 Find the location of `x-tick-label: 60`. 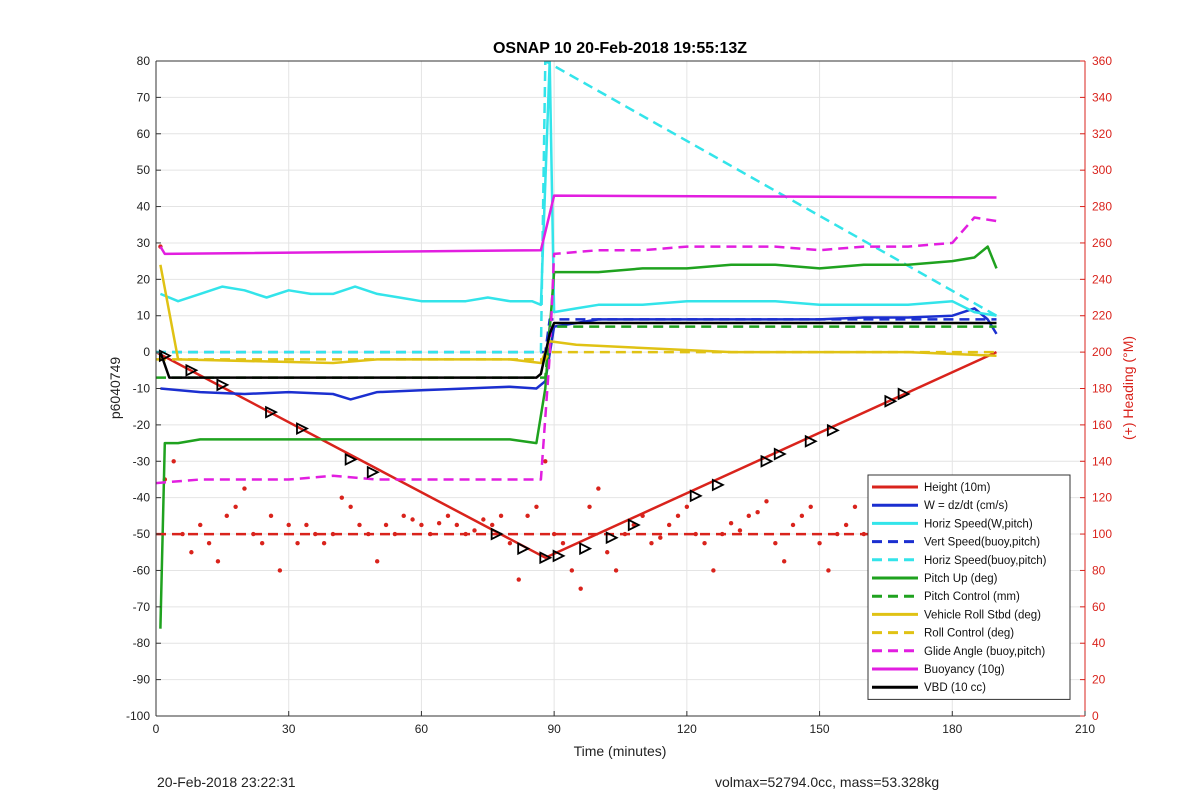

x-tick-label: 60 is located at coordinates (422, 729).